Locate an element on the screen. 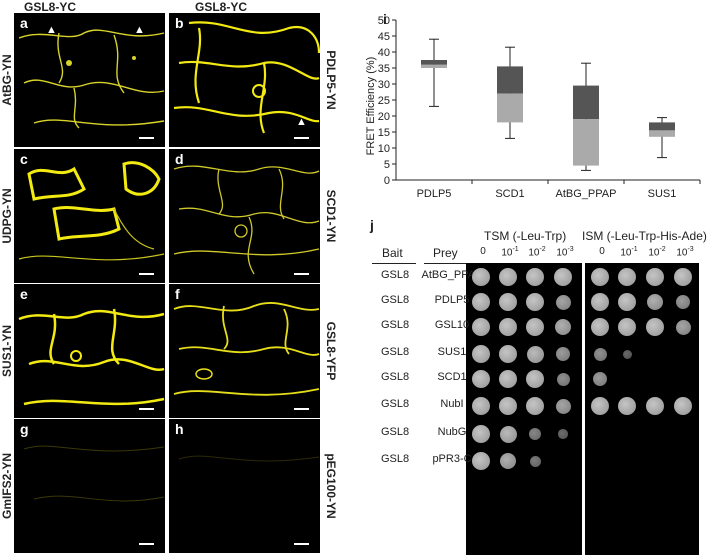 This screenshot has height=560, width=707. prey-cell: SUS1 is located at coordinates (452, 352).